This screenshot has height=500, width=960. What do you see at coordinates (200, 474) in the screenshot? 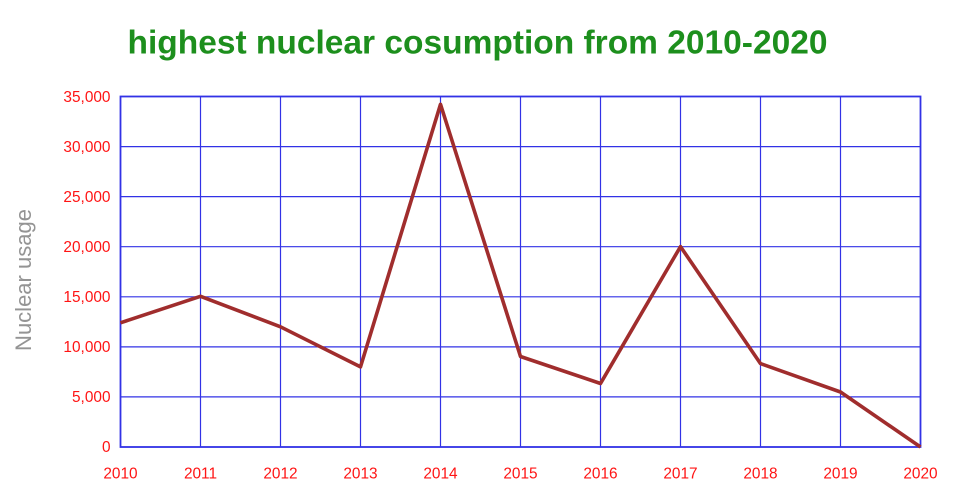
I see `svg-text: 2011` at bounding box center [200, 474].